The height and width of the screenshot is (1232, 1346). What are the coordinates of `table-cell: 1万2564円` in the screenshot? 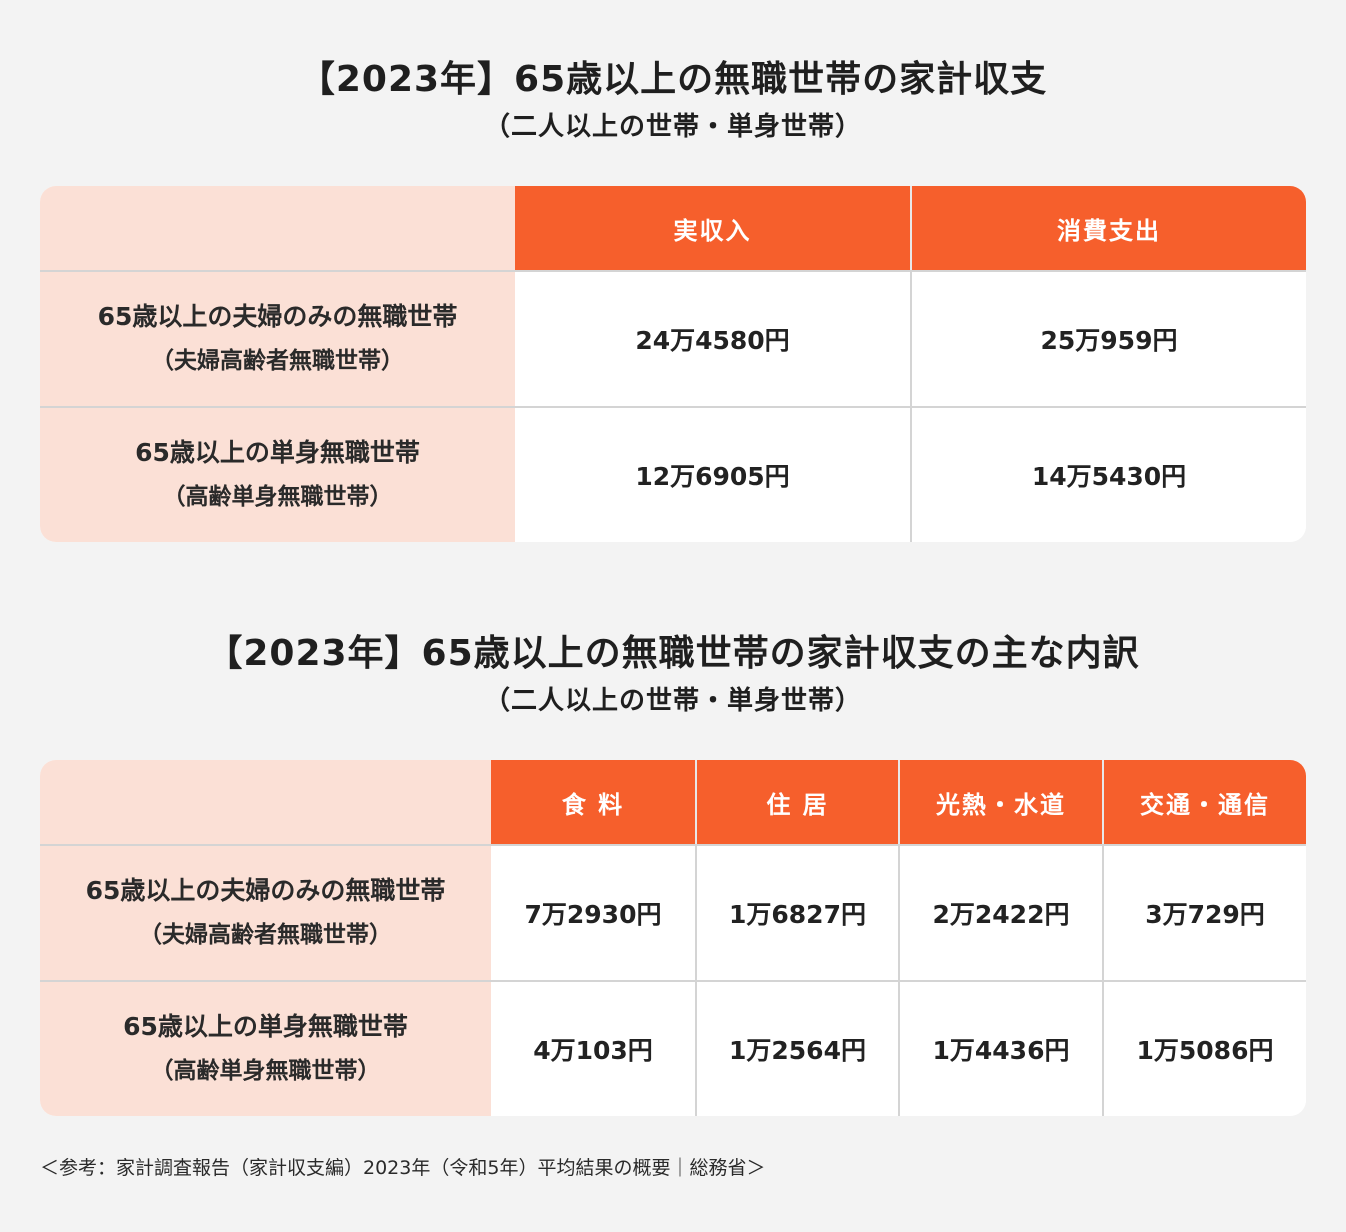 It's located at (796, 1048).